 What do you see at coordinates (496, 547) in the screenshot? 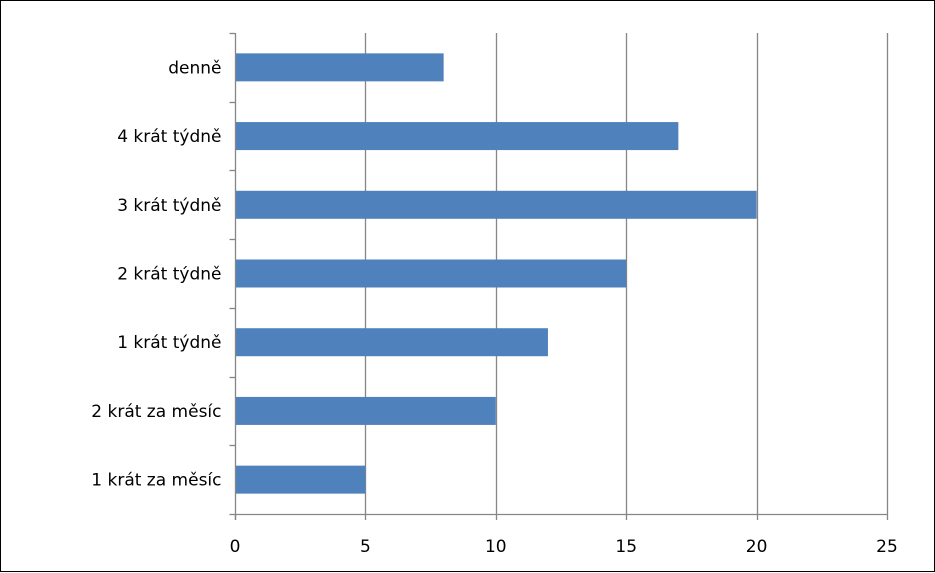
I see `x-tick-label: 10` at bounding box center [496, 547].